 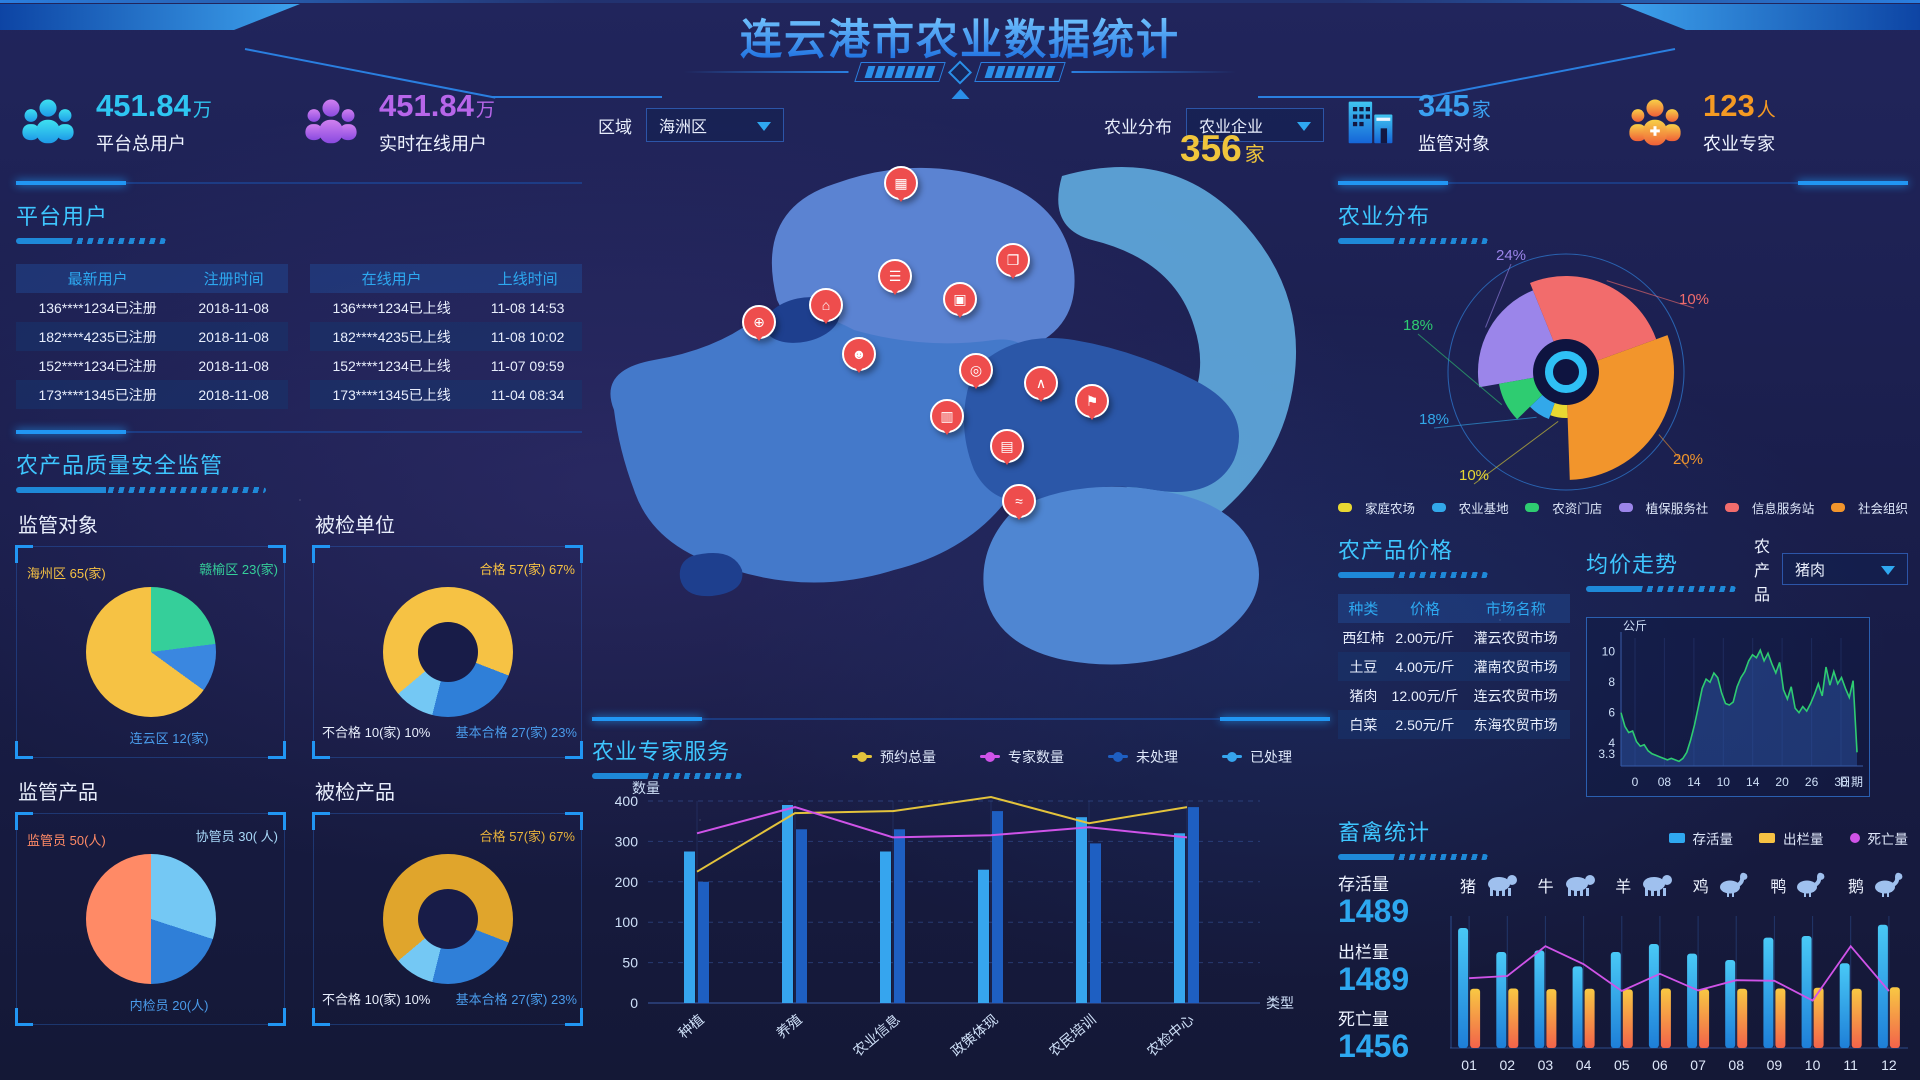 I want to click on map-pin-grid-icon: ▦, so click(x=901, y=183).